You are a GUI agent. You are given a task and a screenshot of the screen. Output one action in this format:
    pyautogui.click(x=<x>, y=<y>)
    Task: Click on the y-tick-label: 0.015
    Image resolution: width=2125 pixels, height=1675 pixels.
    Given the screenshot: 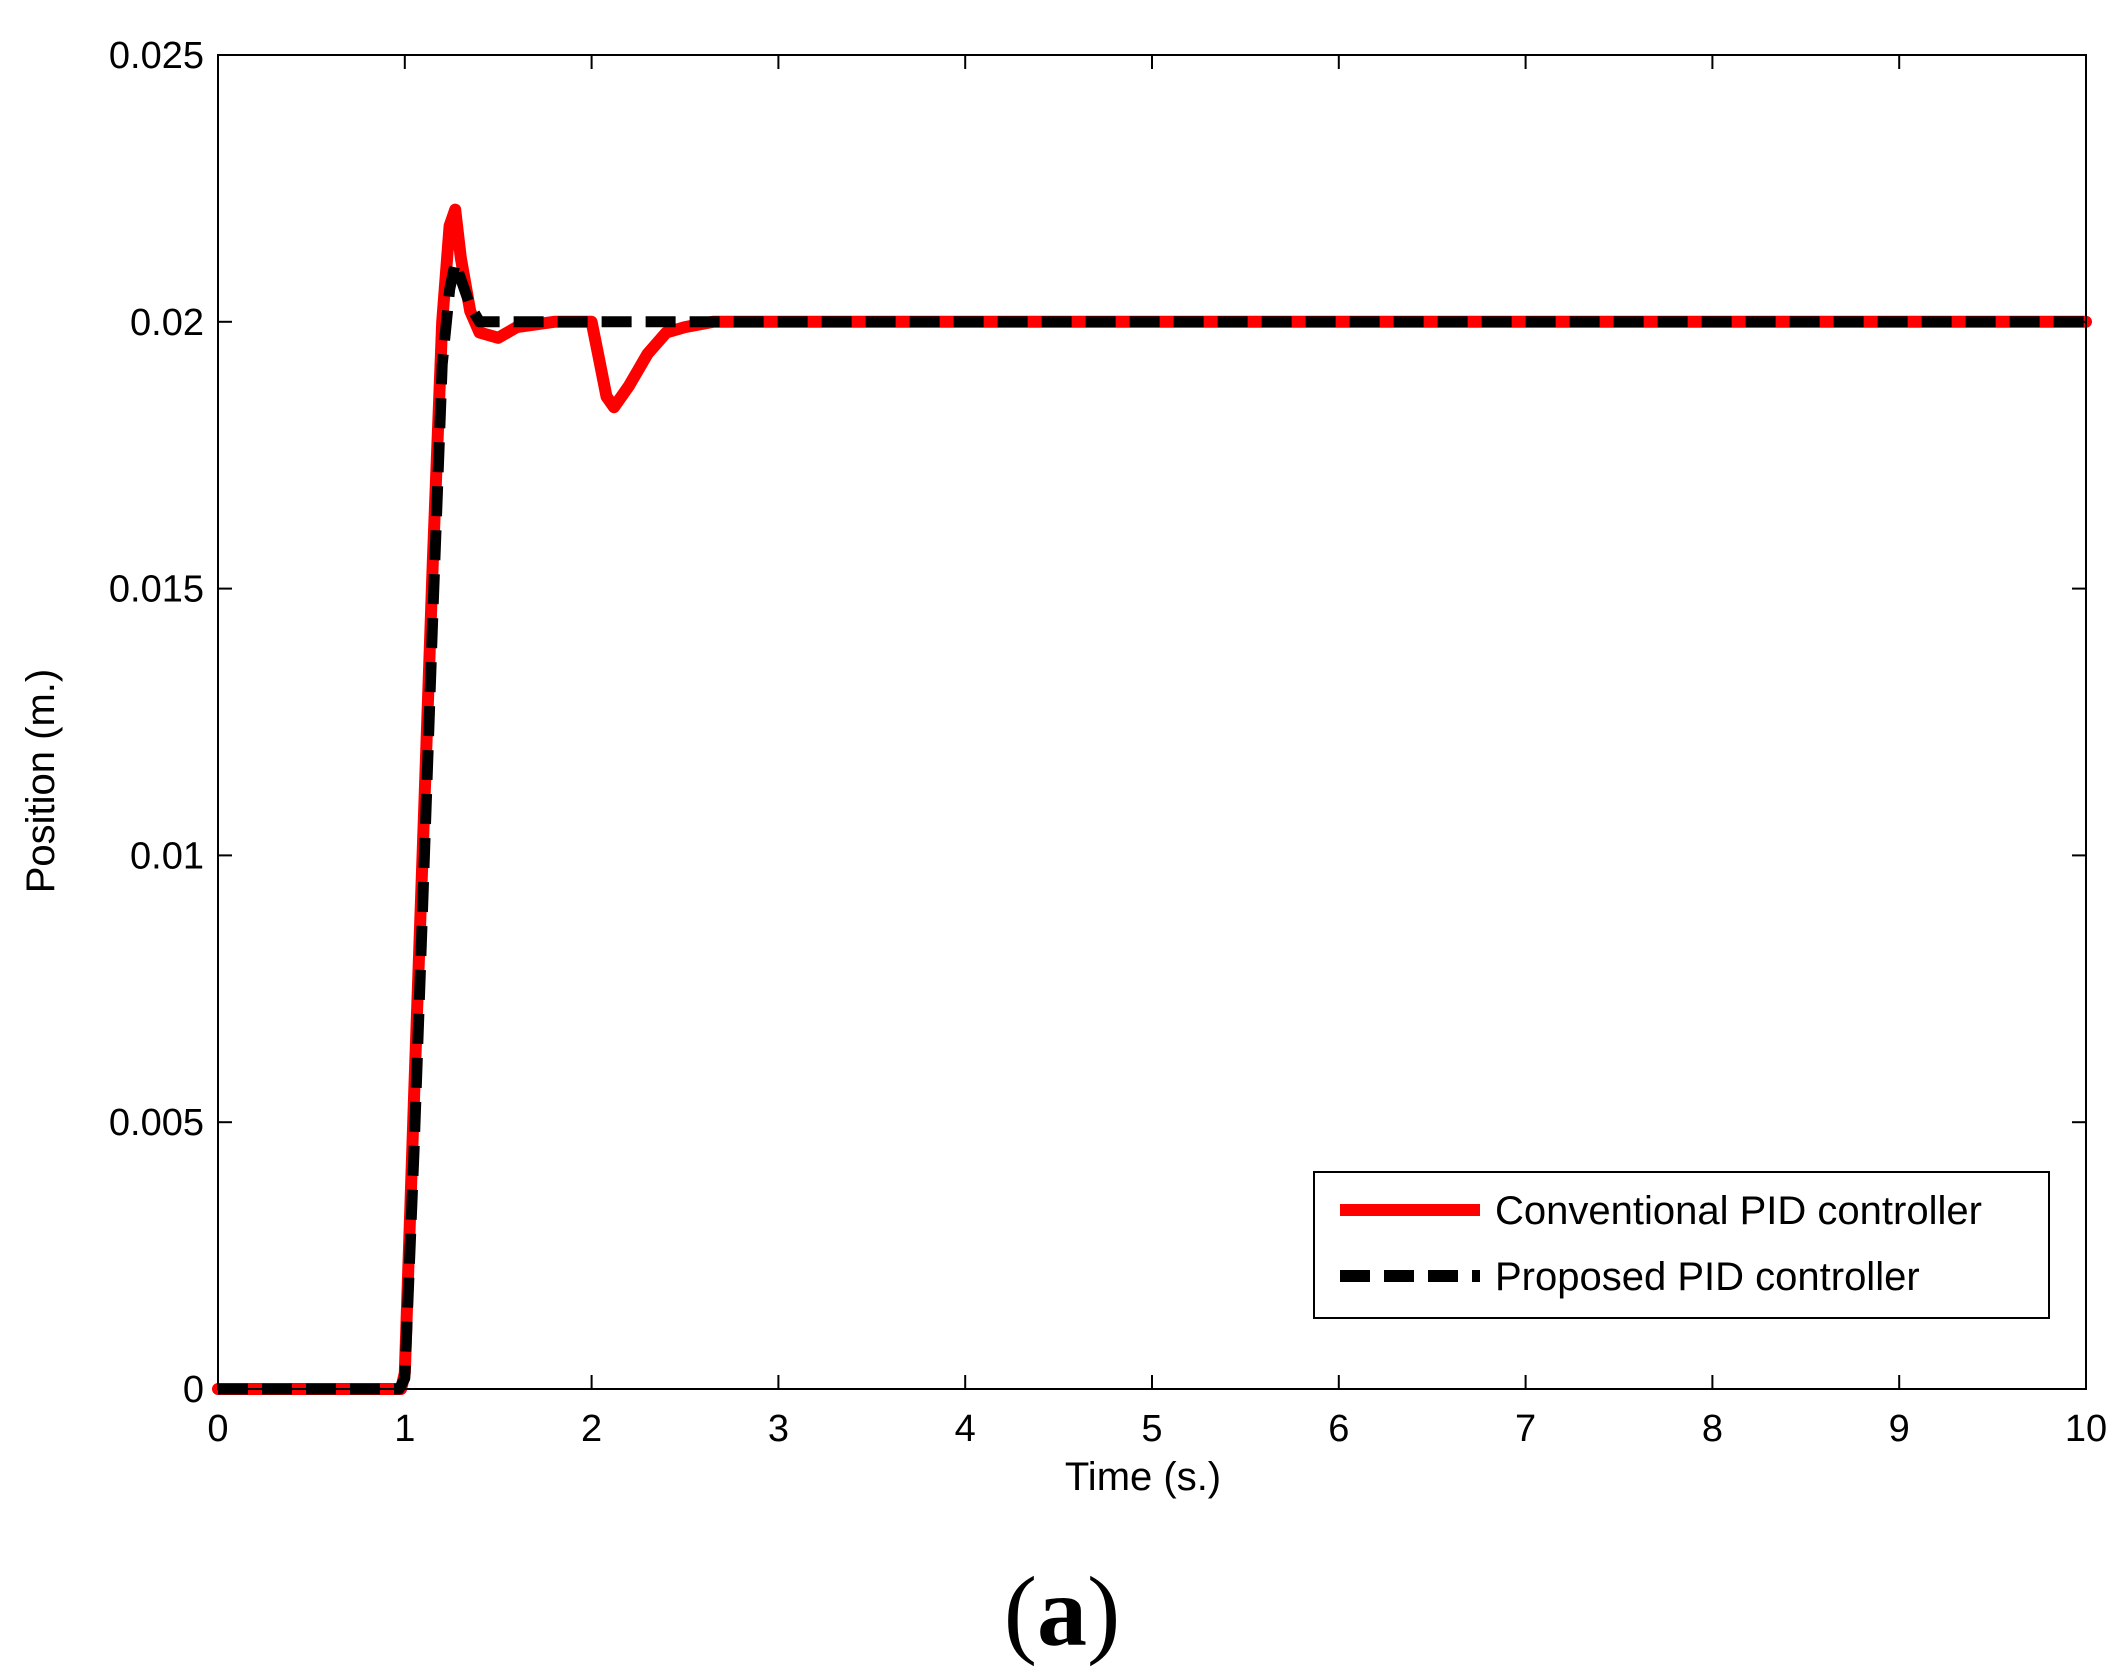 What is the action you would take?
    pyautogui.click(x=156, y=590)
    